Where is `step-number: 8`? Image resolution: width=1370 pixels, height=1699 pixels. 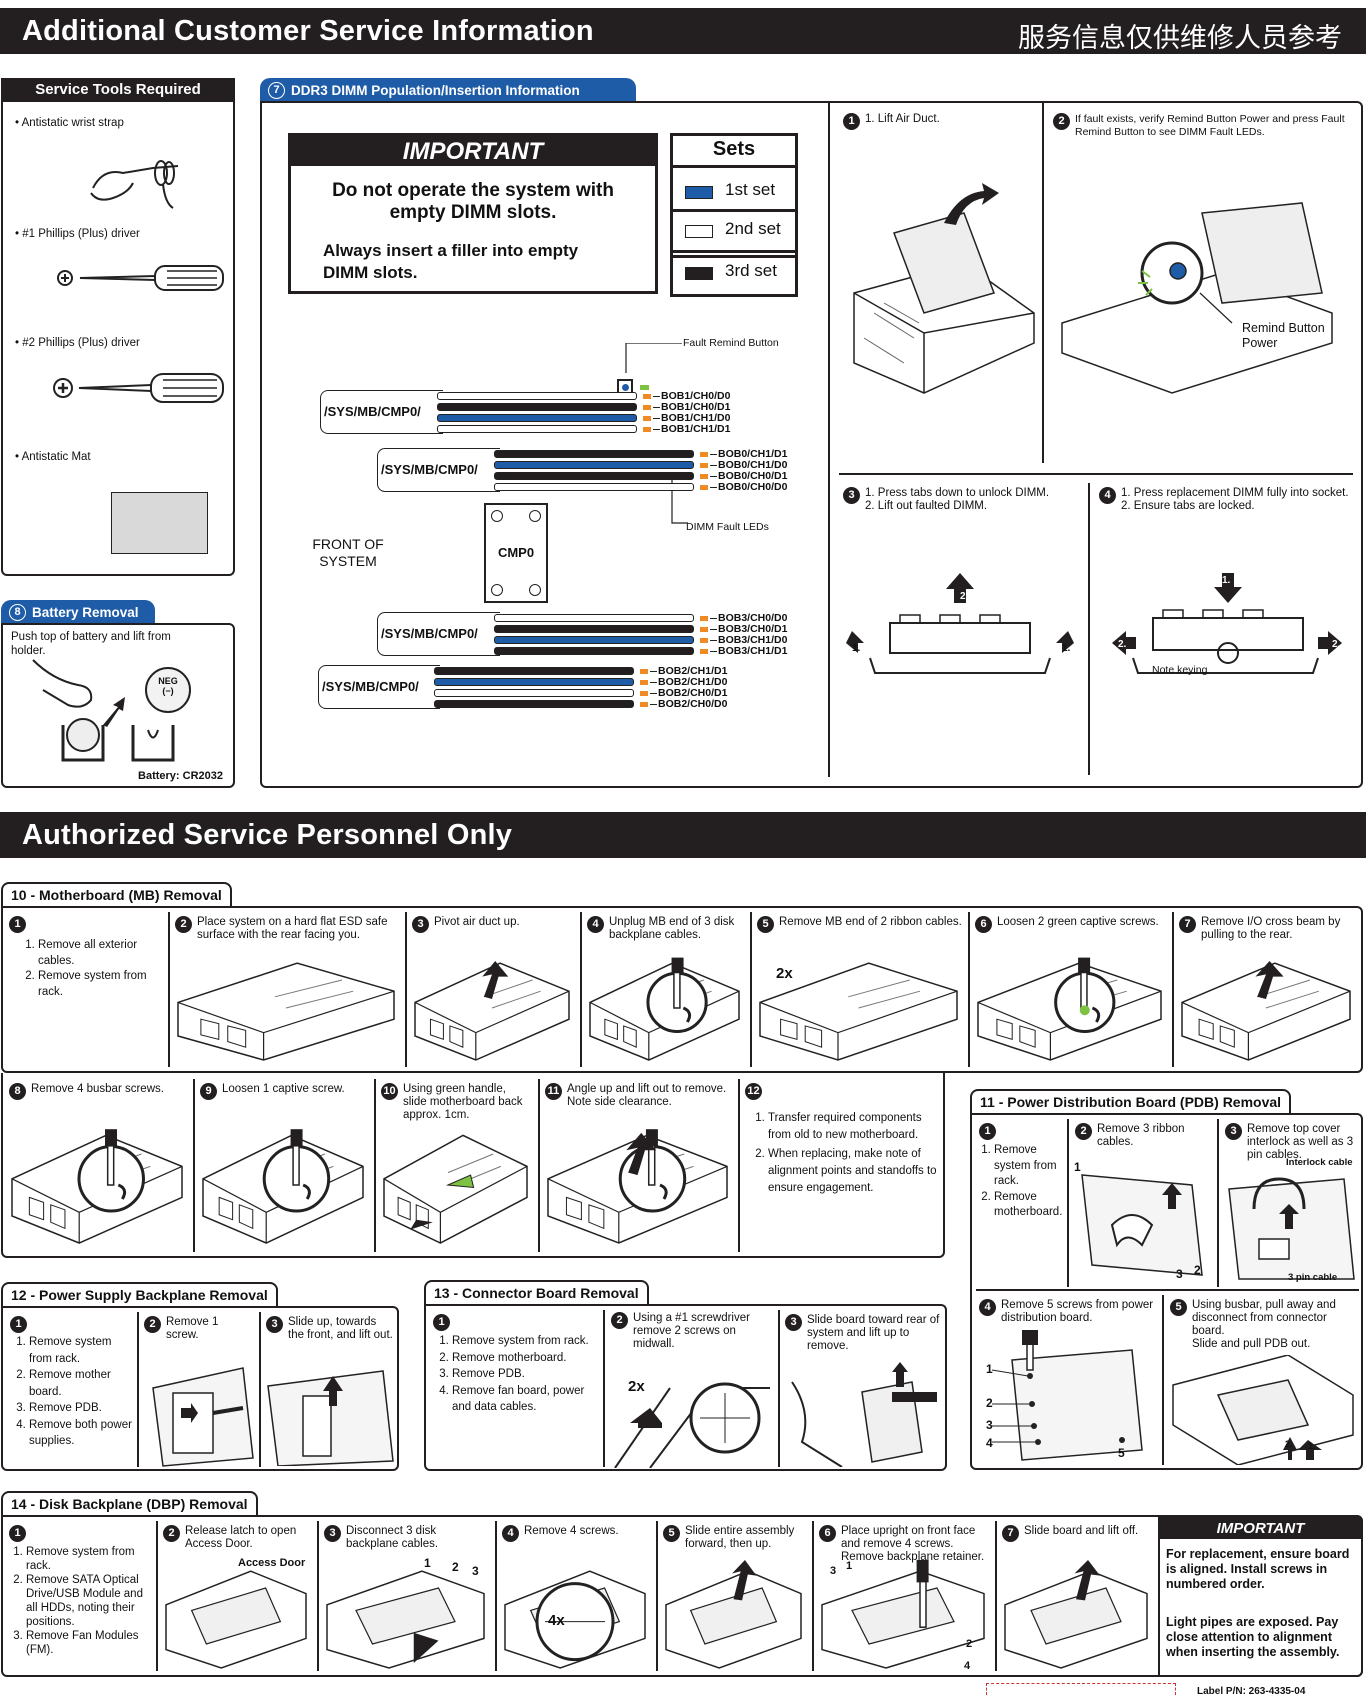 step-number: 8 is located at coordinates (17, 612).